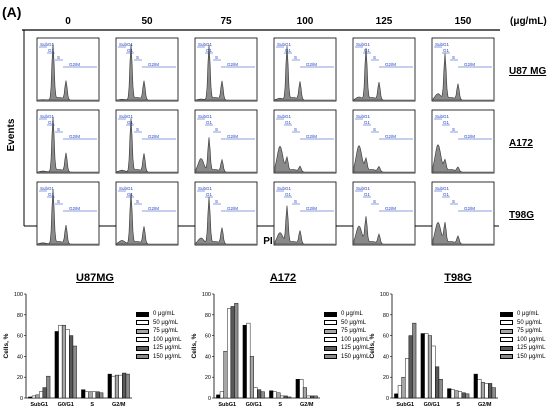 The image size is (550, 418). Describe the element at coordinates (164, 314) in the screenshot. I see `legend-label: 0 μg/mL` at that location.